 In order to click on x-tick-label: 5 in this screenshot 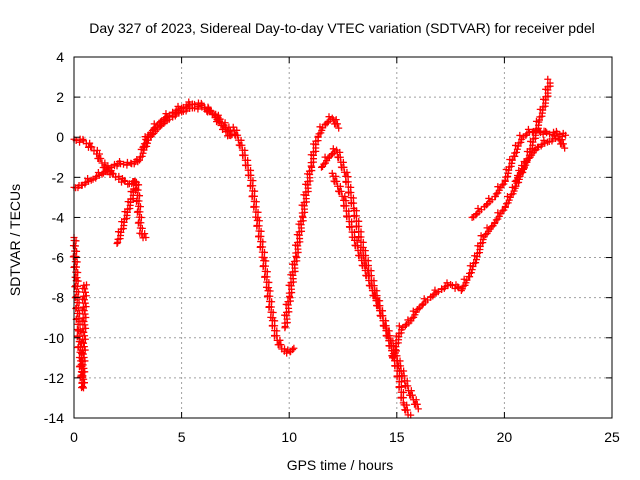, I will do `click(182, 437)`.